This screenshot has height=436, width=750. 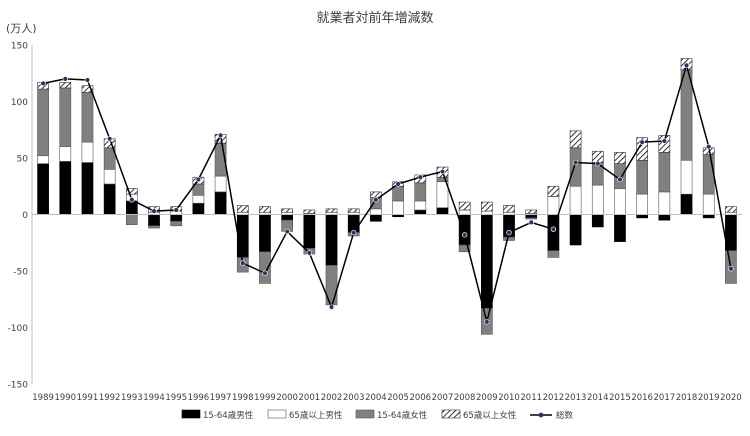 What do you see at coordinates (487, 398) in the screenshot?
I see `x-tick-label: 2009` at bounding box center [487, 398].